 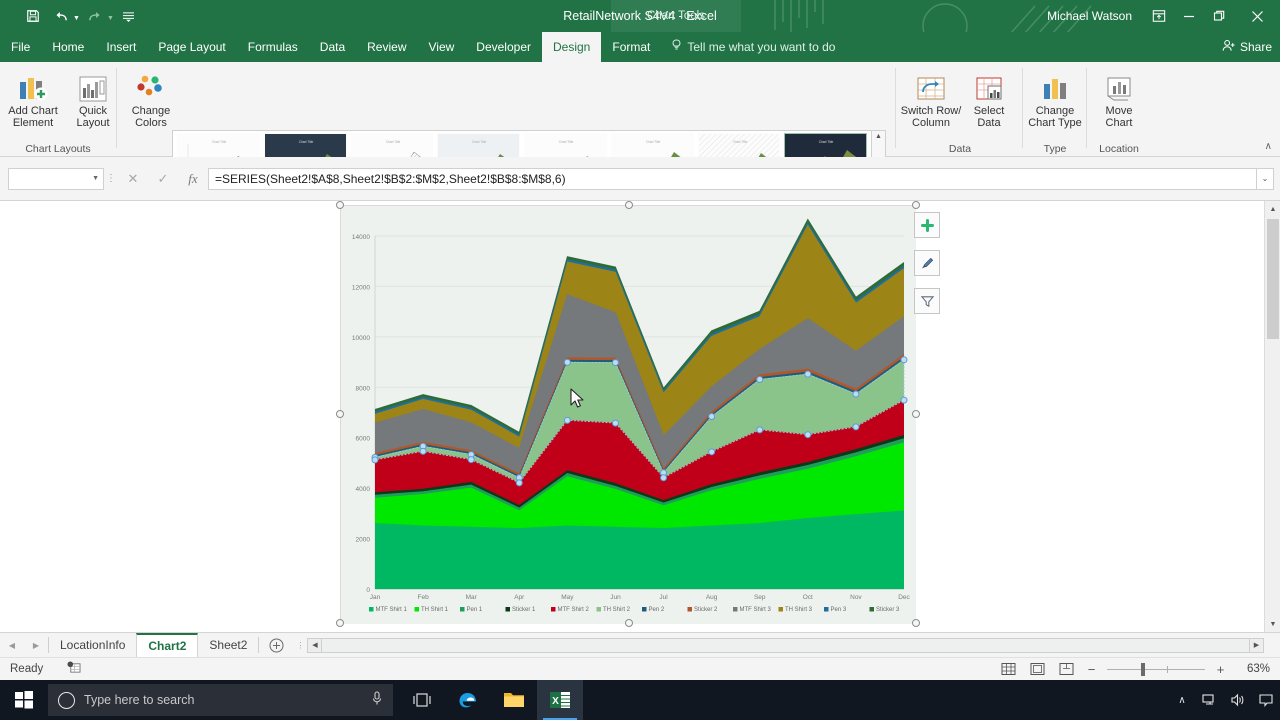 I want to click on edge-icon, so click(x=468, y=700).